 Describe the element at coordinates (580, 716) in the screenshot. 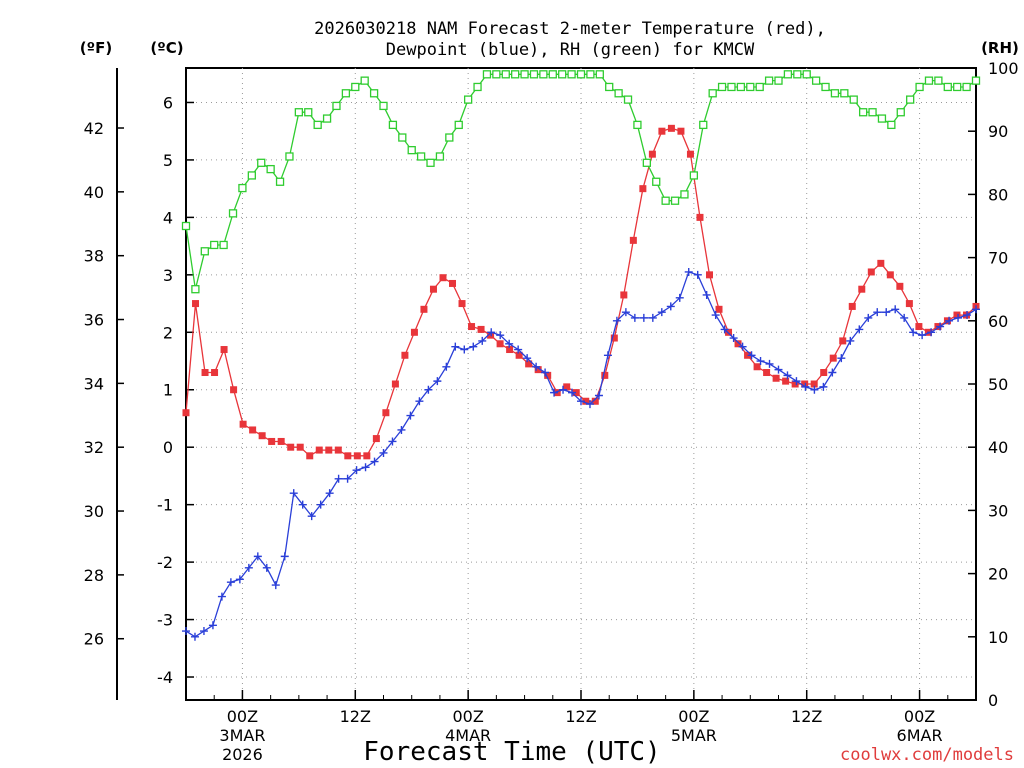

I see `x-tick-time-label: 12Z` at that location.